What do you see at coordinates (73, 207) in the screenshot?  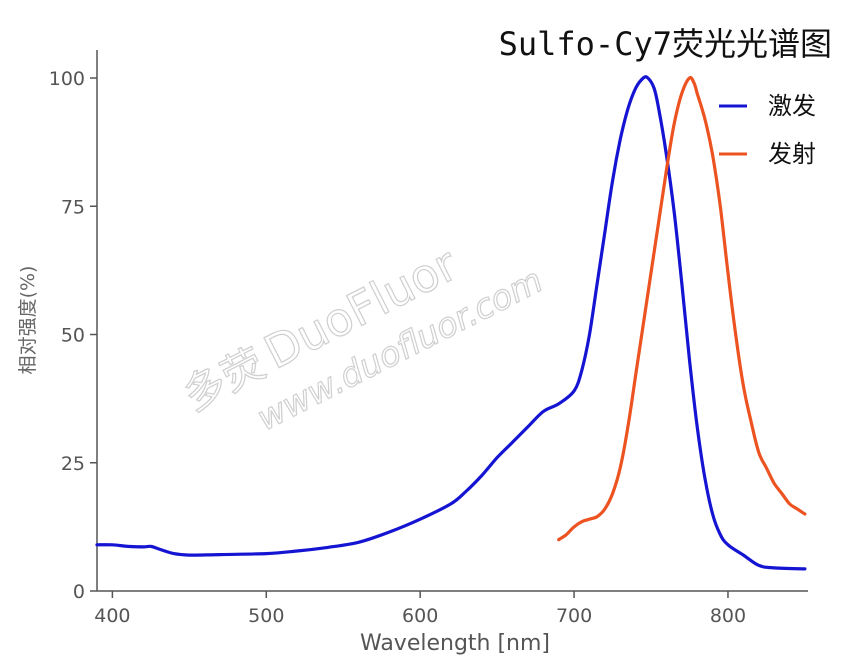 I see `y-tick-label: 75` at bounding box center [73, 207].